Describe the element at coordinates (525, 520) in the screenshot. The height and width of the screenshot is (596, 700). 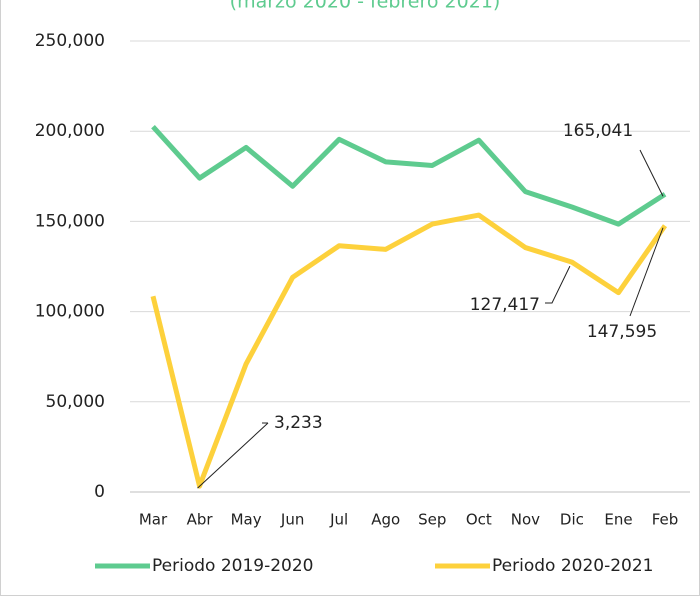
I see `x-tick-label: Nov` at that location.